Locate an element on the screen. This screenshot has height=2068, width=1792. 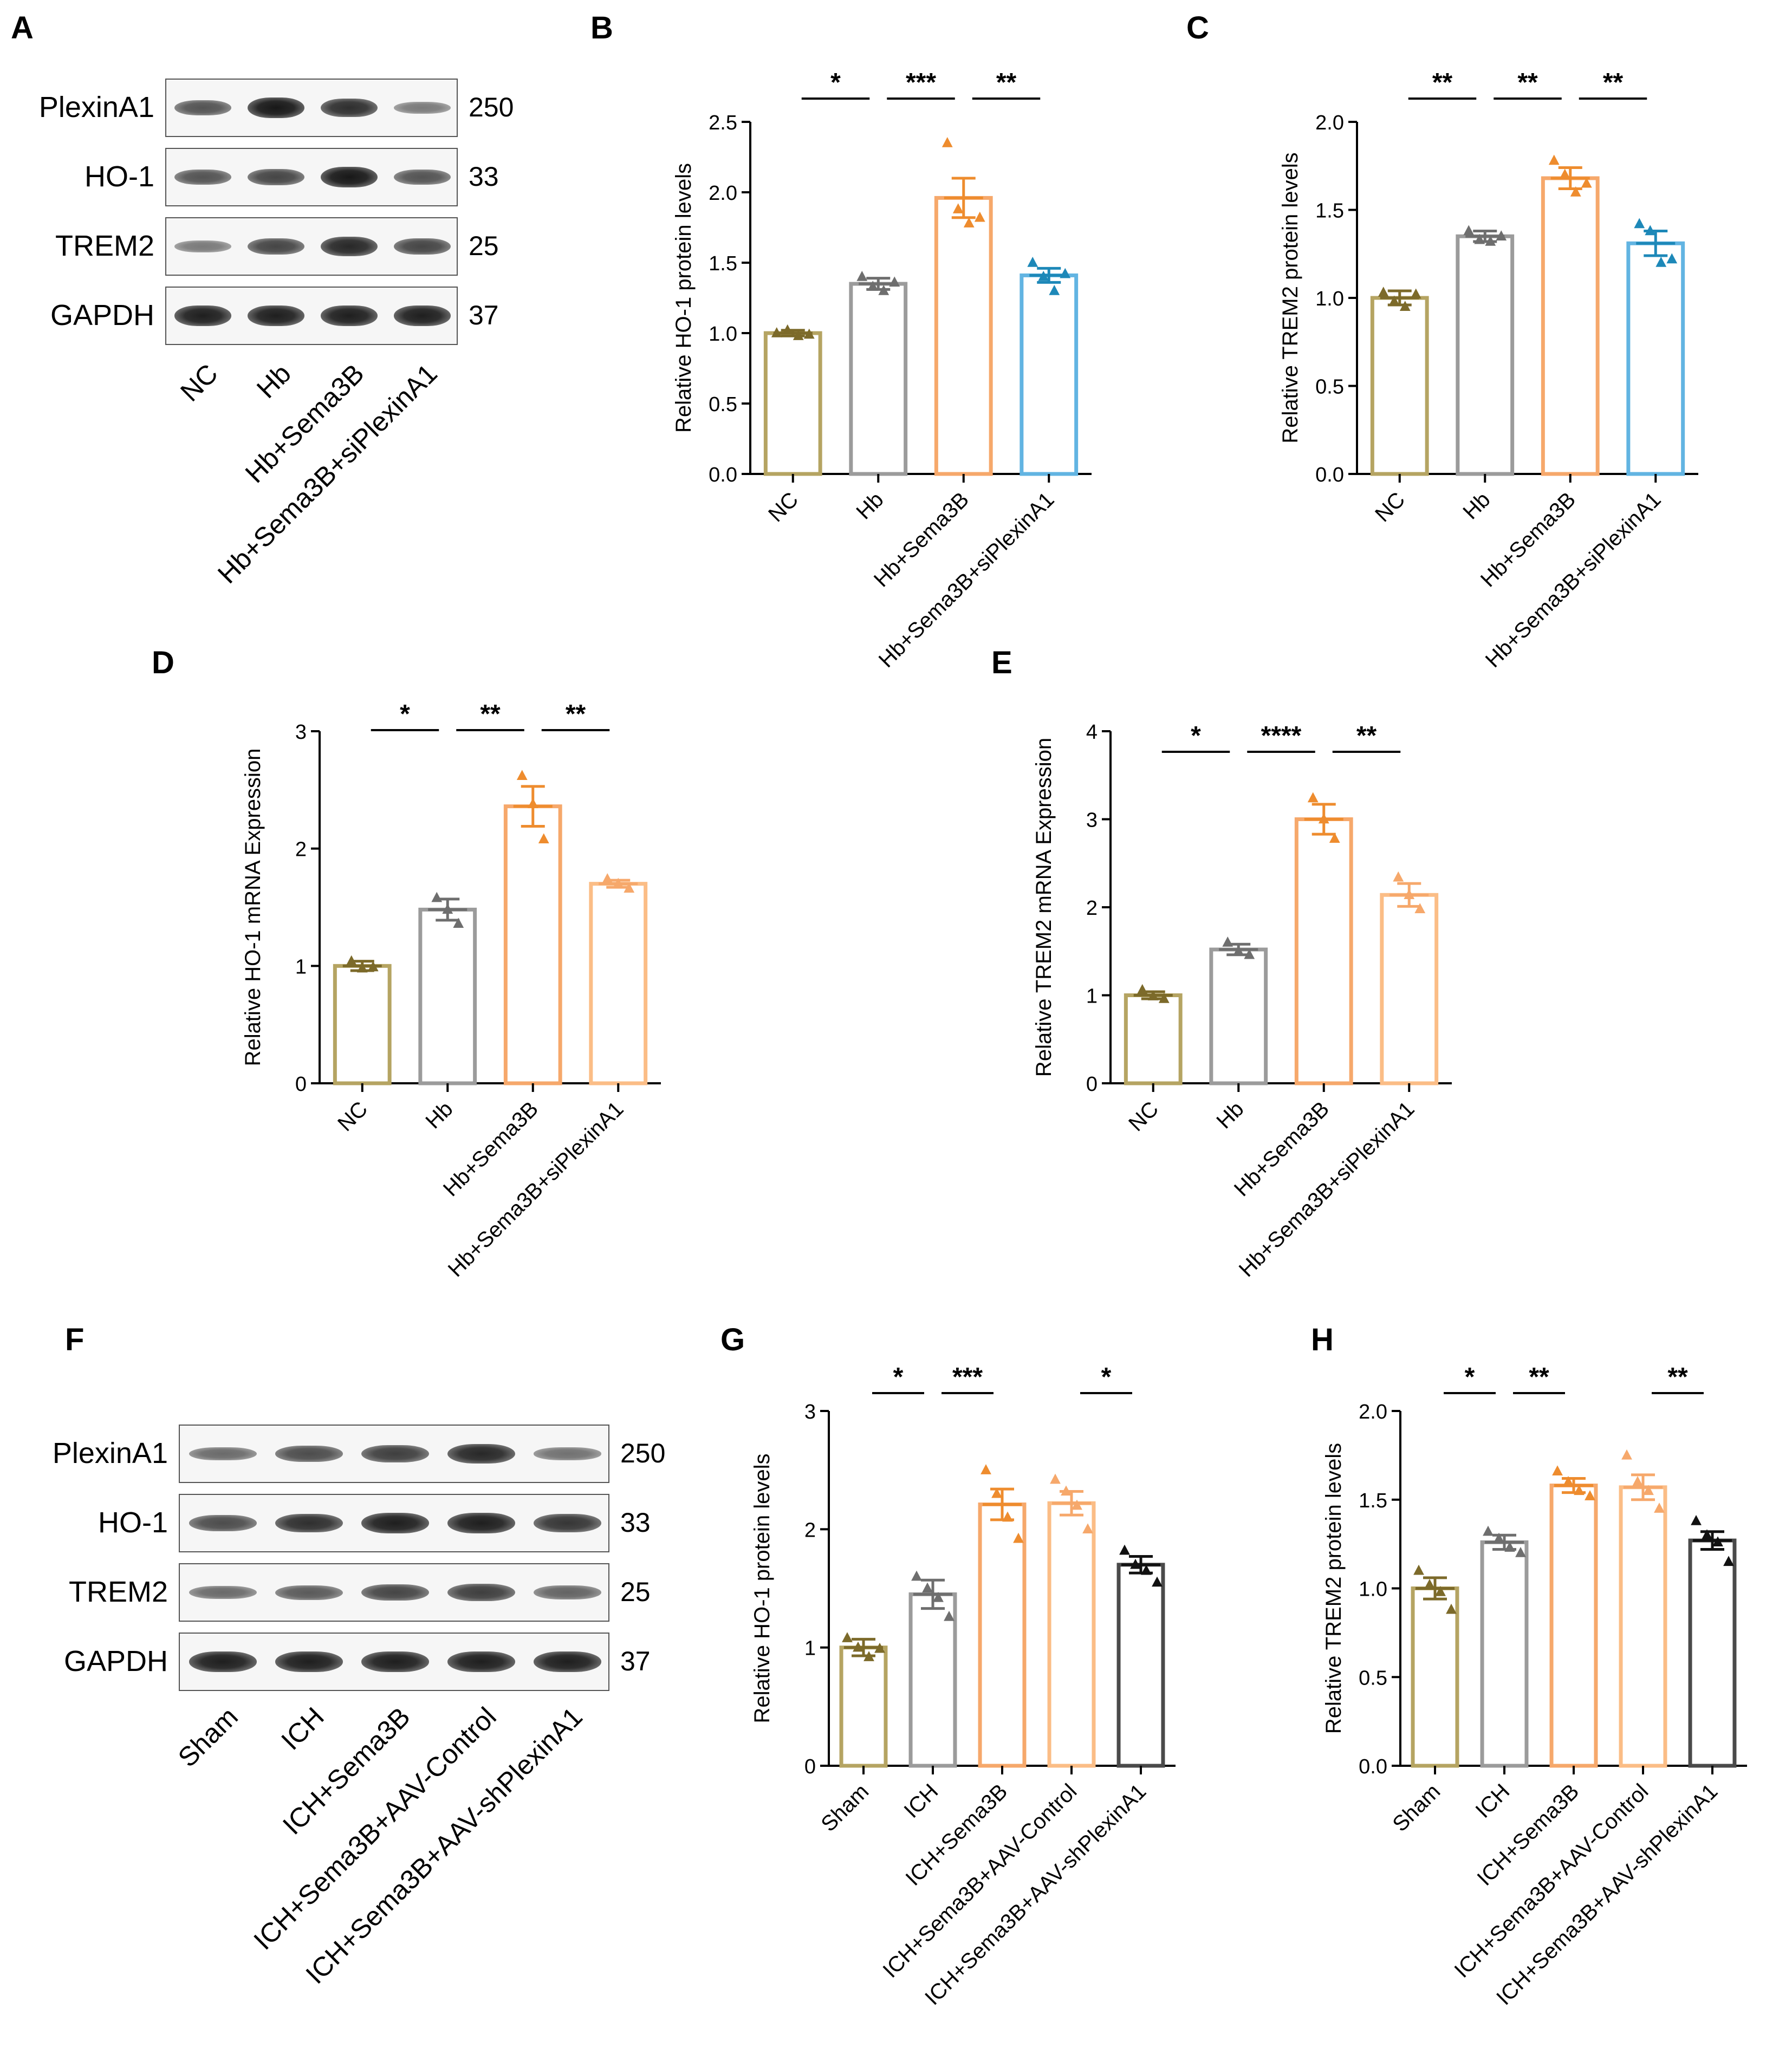
panel-label-d: D is located at coordinates (163, 663).